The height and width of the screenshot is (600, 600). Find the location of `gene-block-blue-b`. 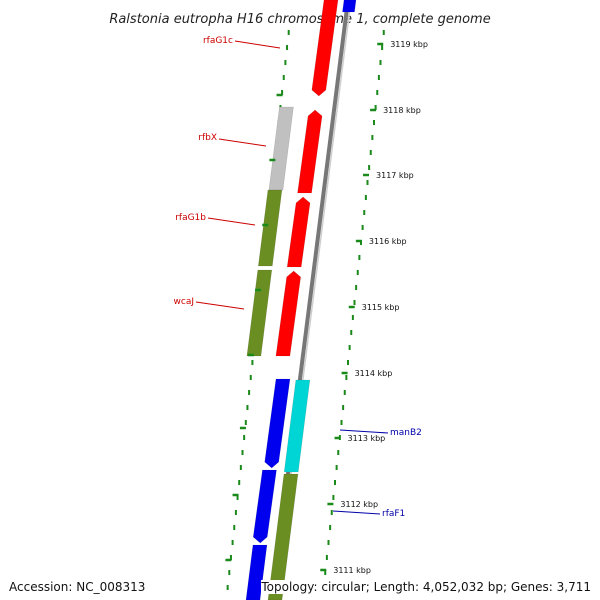

gene-block-blue-b is located at coordinates (264, 506).